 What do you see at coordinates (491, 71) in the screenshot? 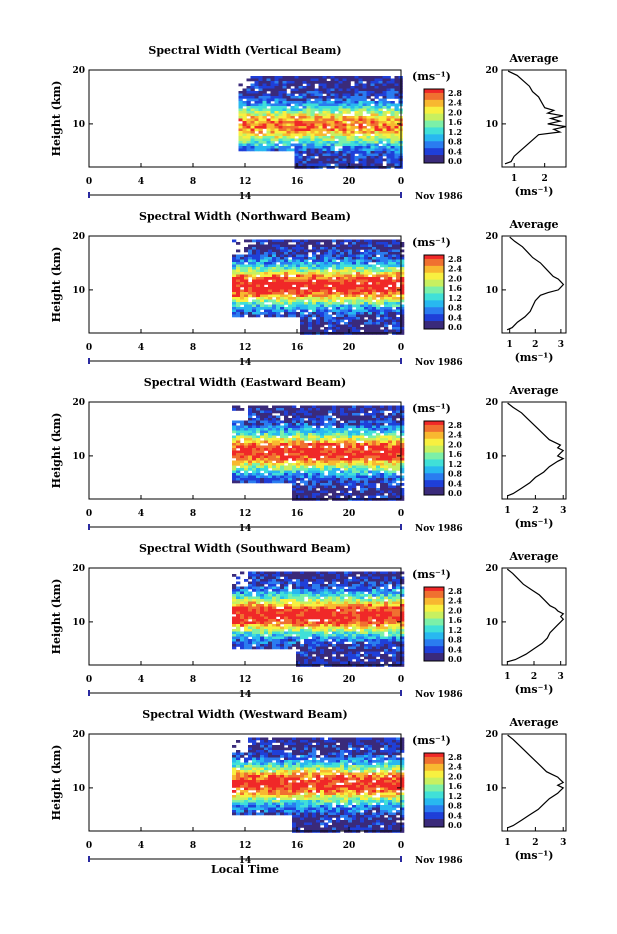
I see `average-y-tick-label: 20` at bounding box center [491, 71].